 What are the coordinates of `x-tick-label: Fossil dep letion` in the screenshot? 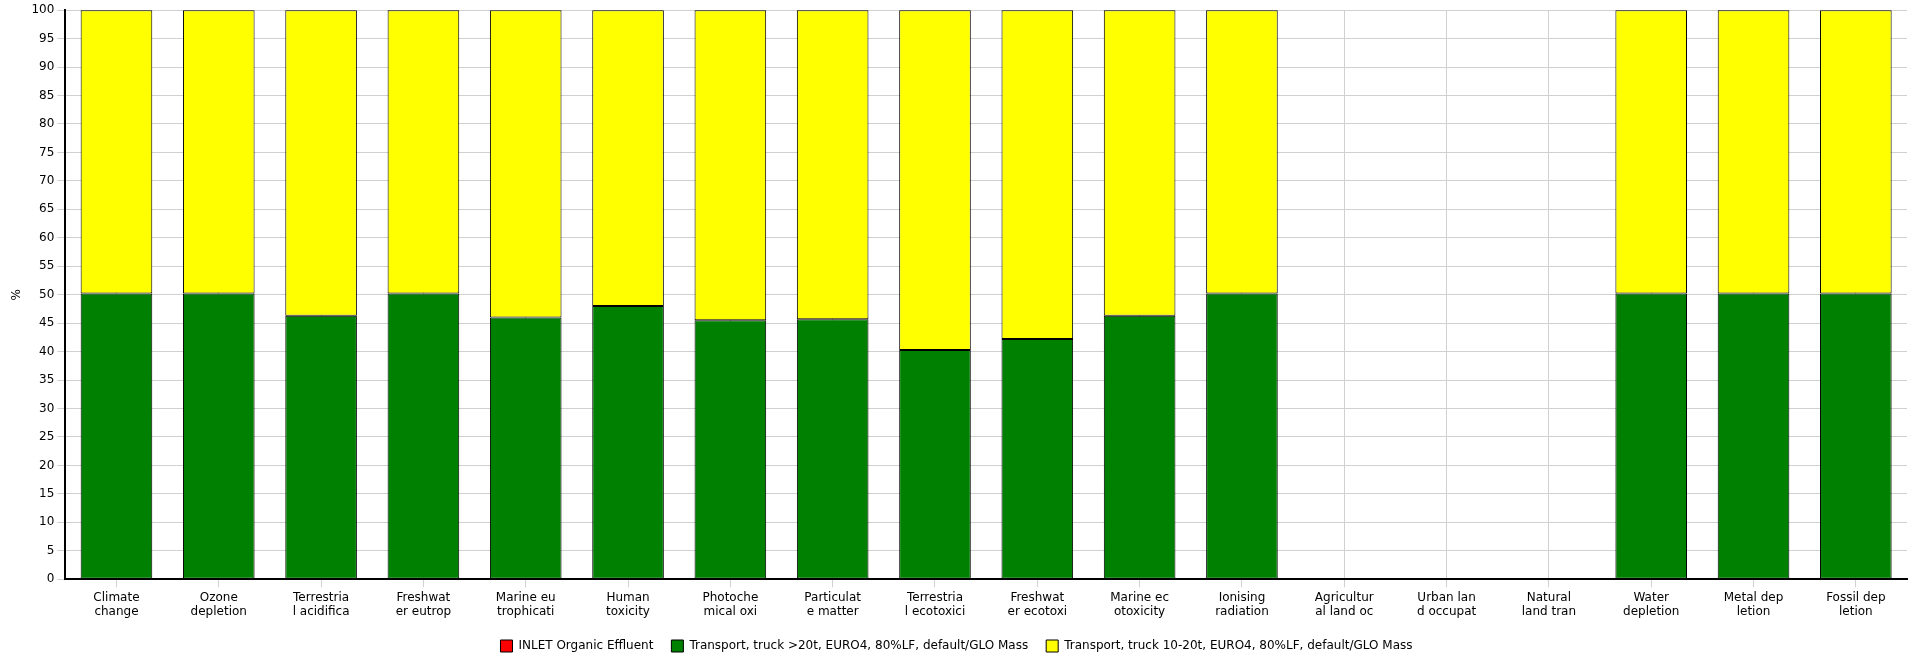 It's located at (1856, 603).